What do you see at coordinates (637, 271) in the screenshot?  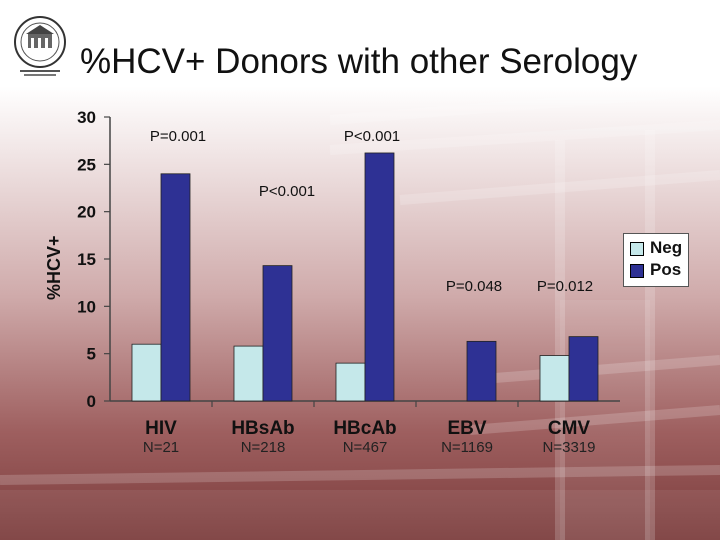 I see `legend-swatch-pos` at bounding box center [637, 271].